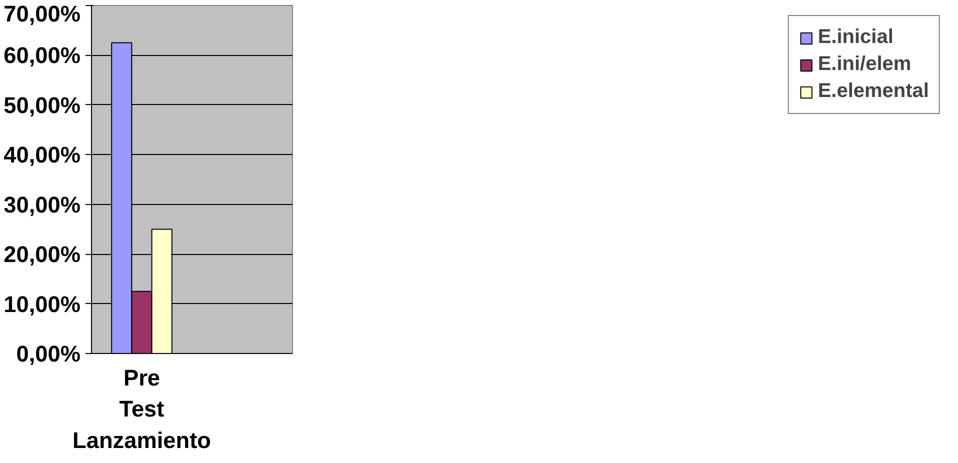 The height and width of the screenshot is (463, 958). Describe the element at coordinates (42, 303) in the screenshot. I see `y-tick-label: 10,00%` at that location.